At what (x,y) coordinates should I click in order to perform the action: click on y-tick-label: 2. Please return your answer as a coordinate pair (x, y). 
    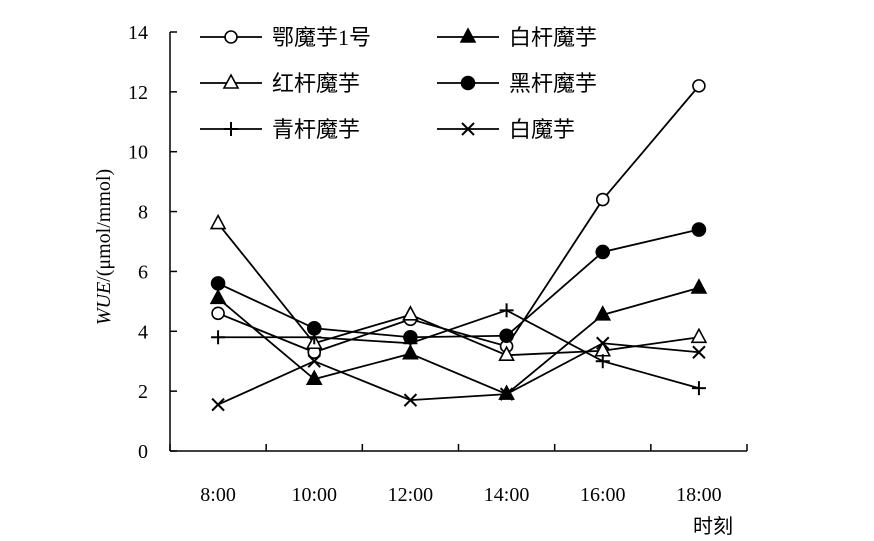
    Looking at the image, I should click on (143, 392).